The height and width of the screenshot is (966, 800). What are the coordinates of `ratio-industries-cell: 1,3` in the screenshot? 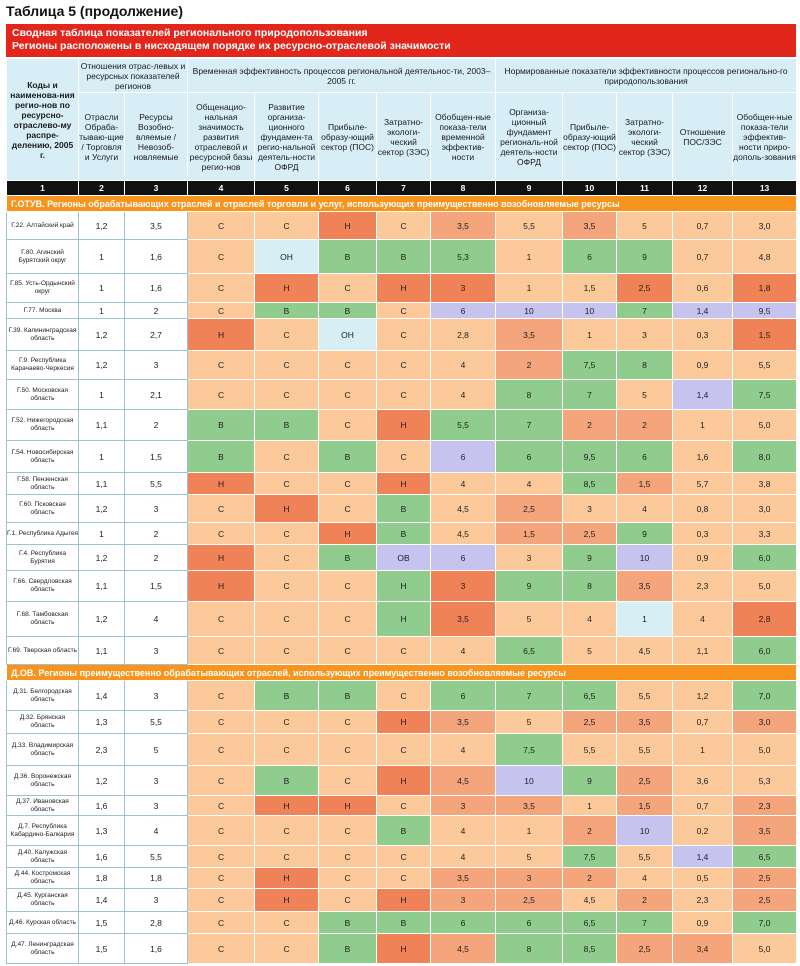 It's located at (101, 722).